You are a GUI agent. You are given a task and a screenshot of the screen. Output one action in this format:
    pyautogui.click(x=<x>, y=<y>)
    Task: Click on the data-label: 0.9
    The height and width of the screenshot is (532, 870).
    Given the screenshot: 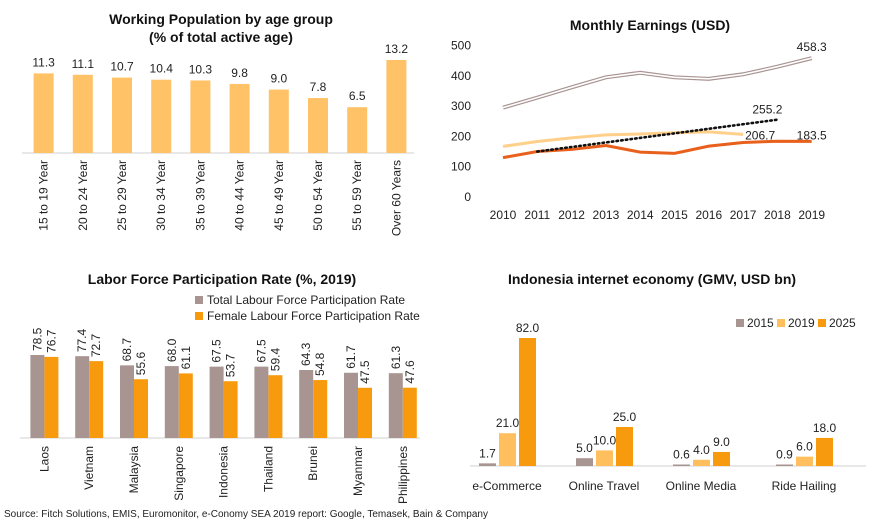 What is the action you would take?
    pyautogui.click(x=784, y=455)
    